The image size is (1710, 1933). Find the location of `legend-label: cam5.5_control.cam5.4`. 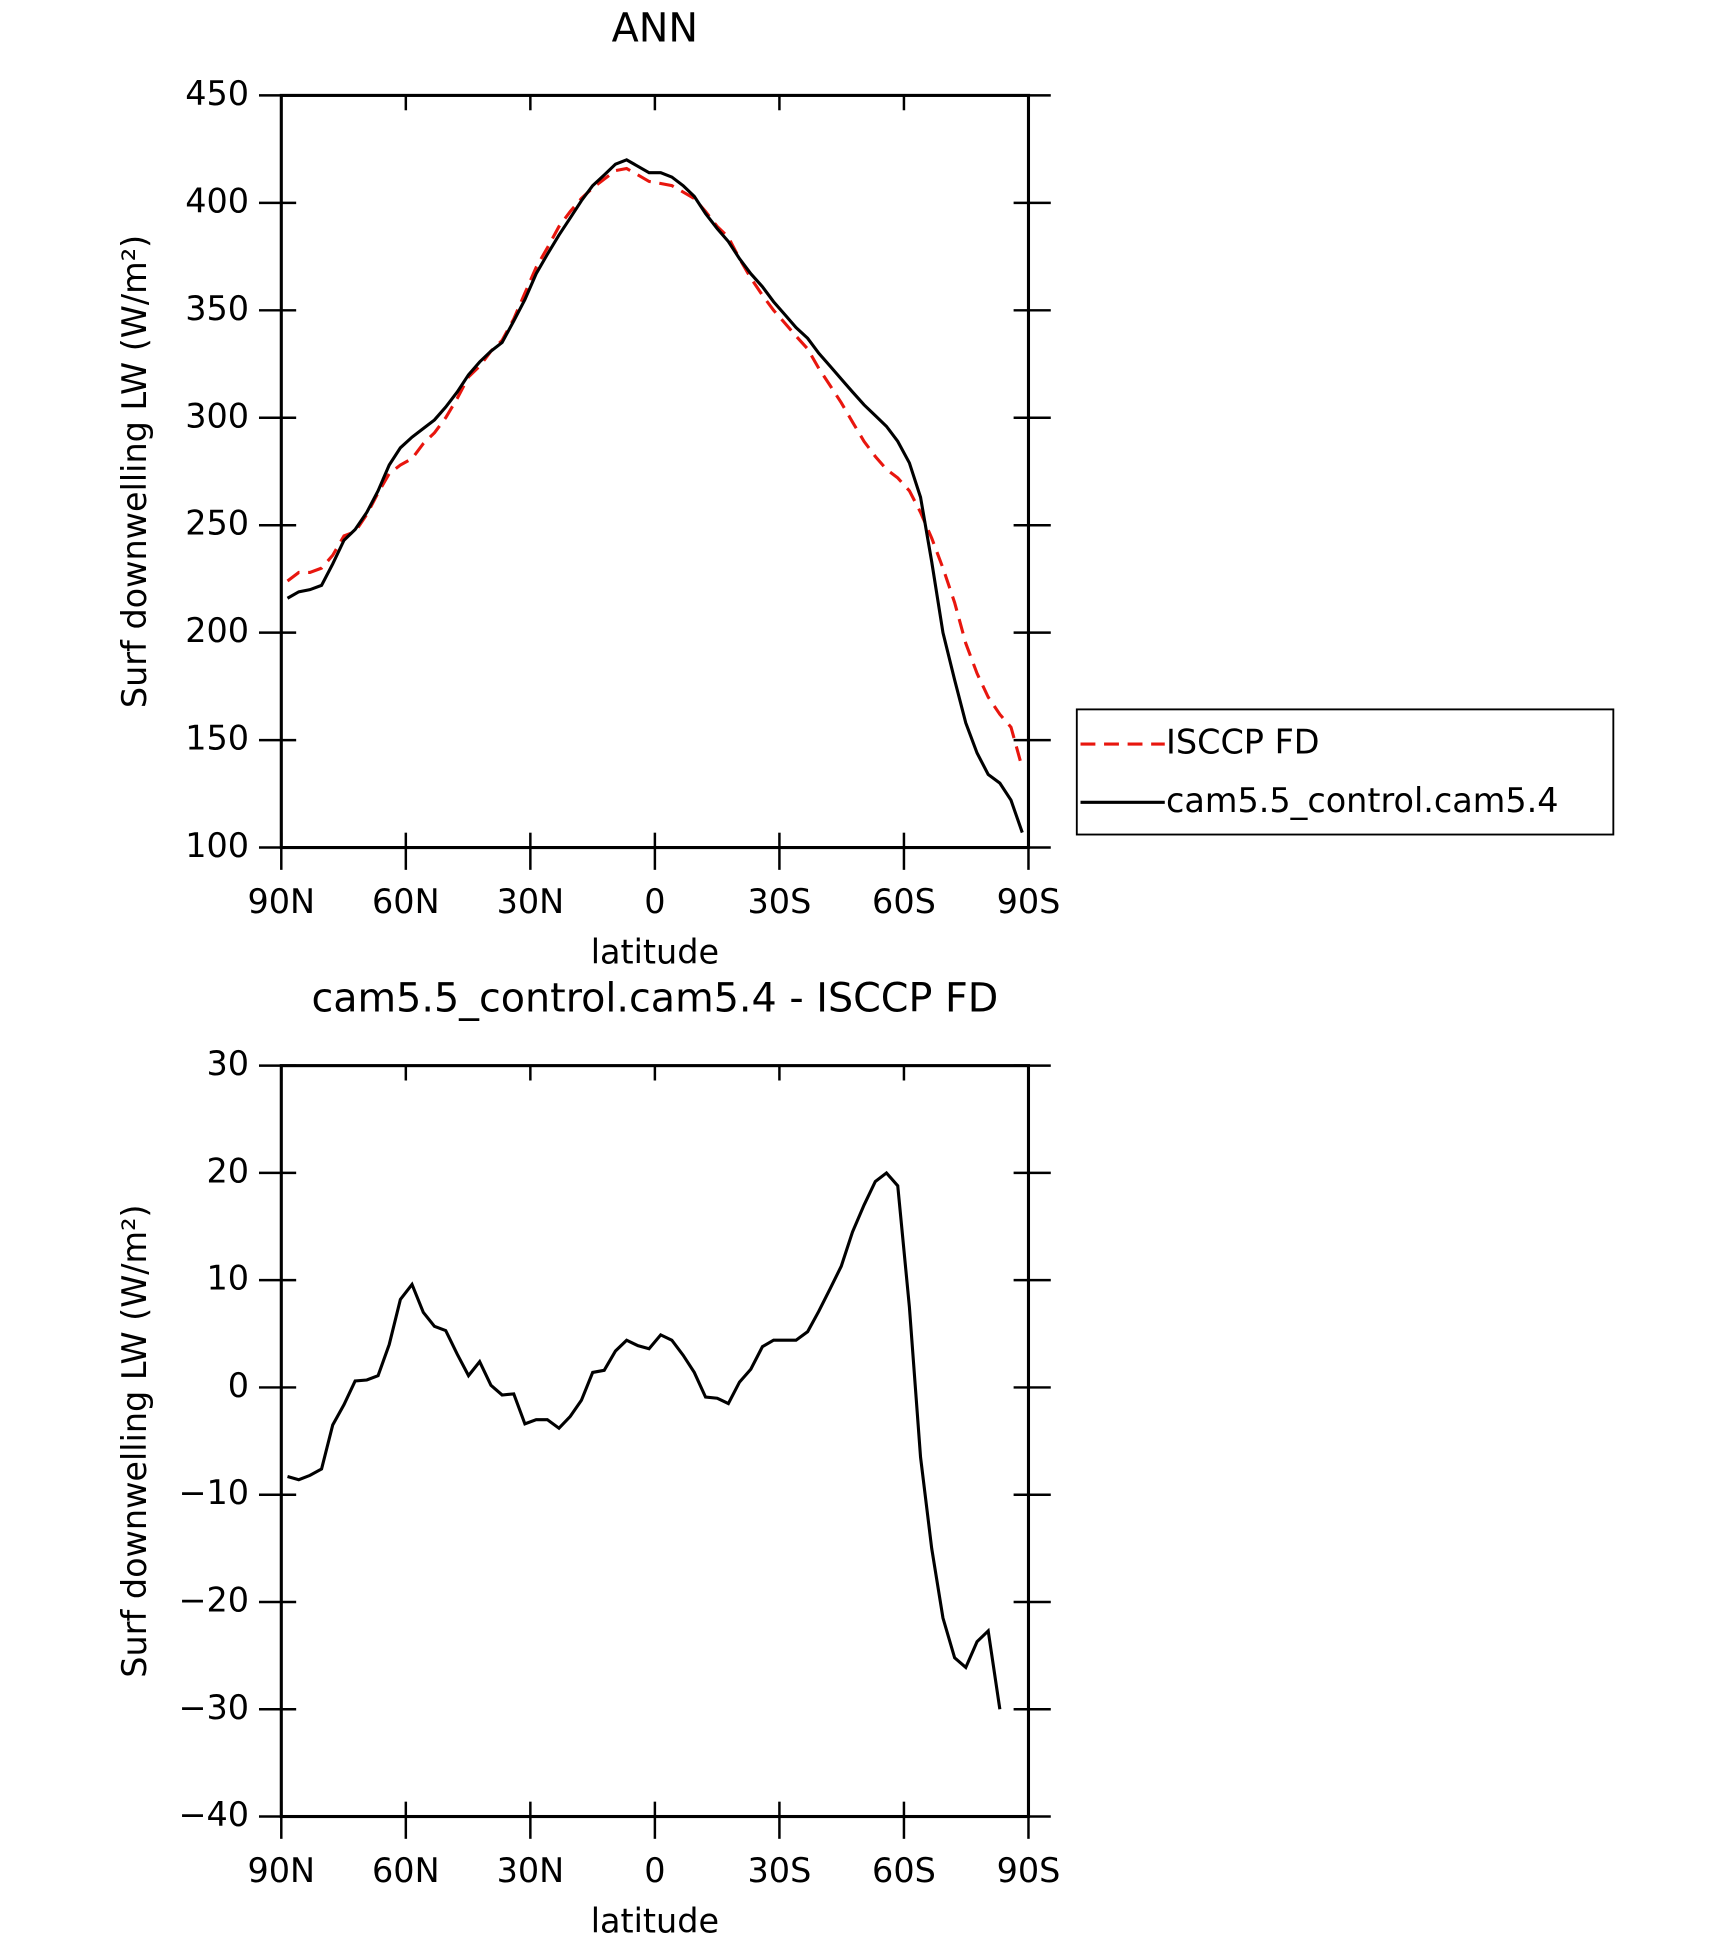

legend-label: cam5.5_control.cam5.4 is located at coordinates (1362, 800).